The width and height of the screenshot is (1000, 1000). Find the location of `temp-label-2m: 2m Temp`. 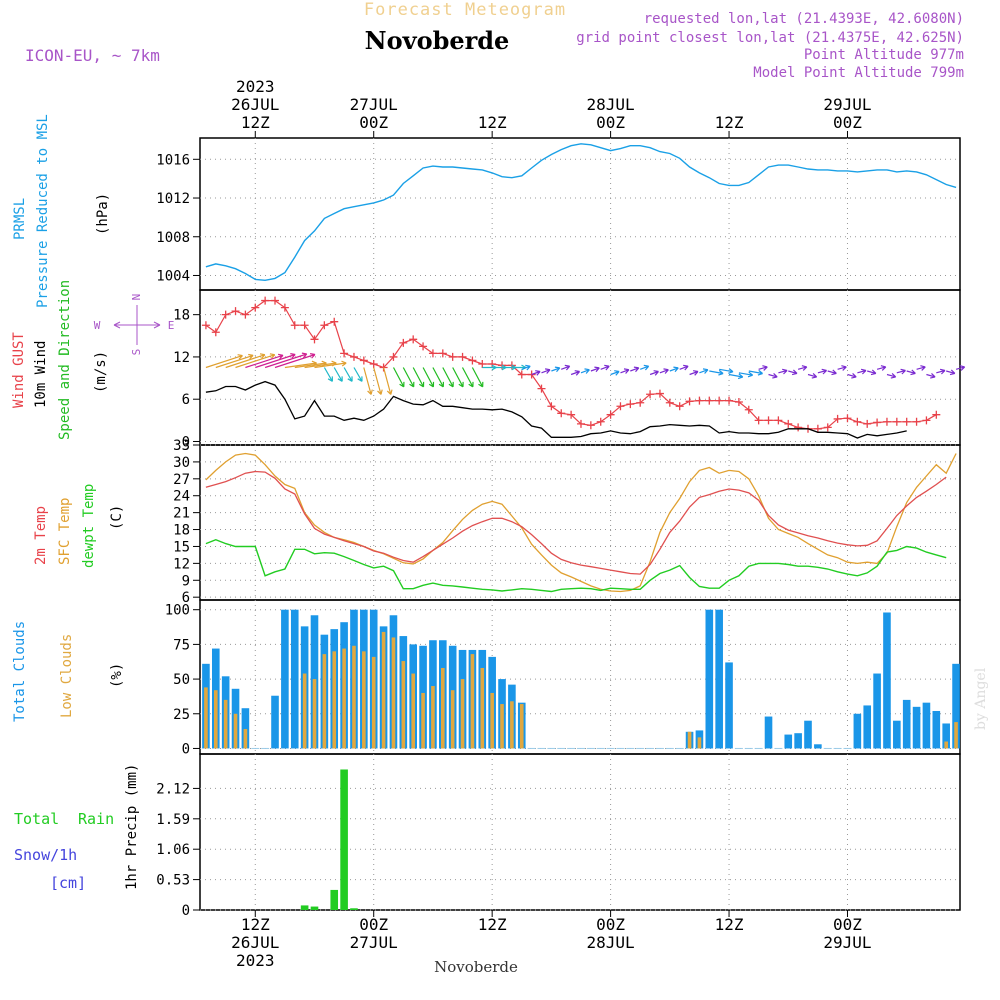

temp-label-2m: 2m Temp is located at coordinates (41, 535).